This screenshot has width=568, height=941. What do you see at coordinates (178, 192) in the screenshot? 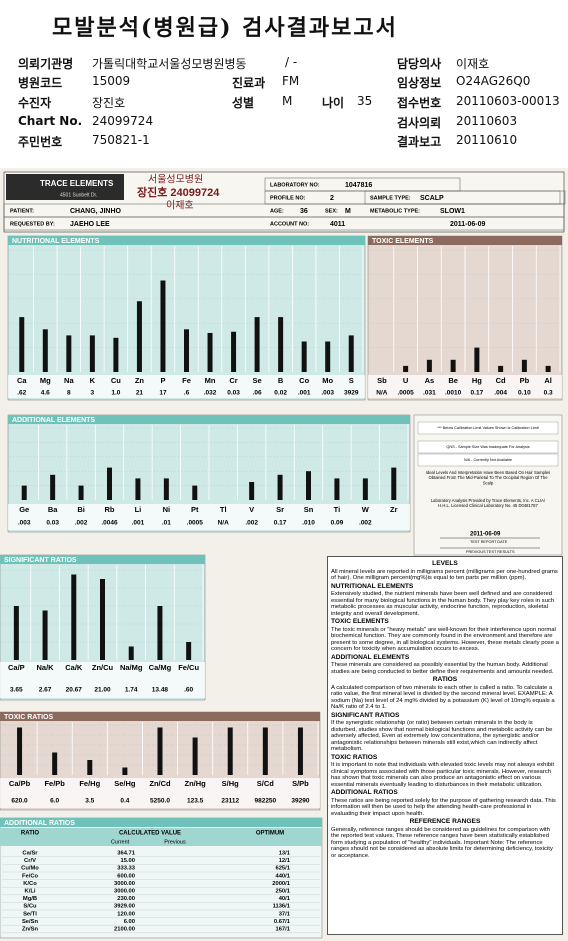
I see `stamp: 장진호 24099724` at bounding box center [178, 192].